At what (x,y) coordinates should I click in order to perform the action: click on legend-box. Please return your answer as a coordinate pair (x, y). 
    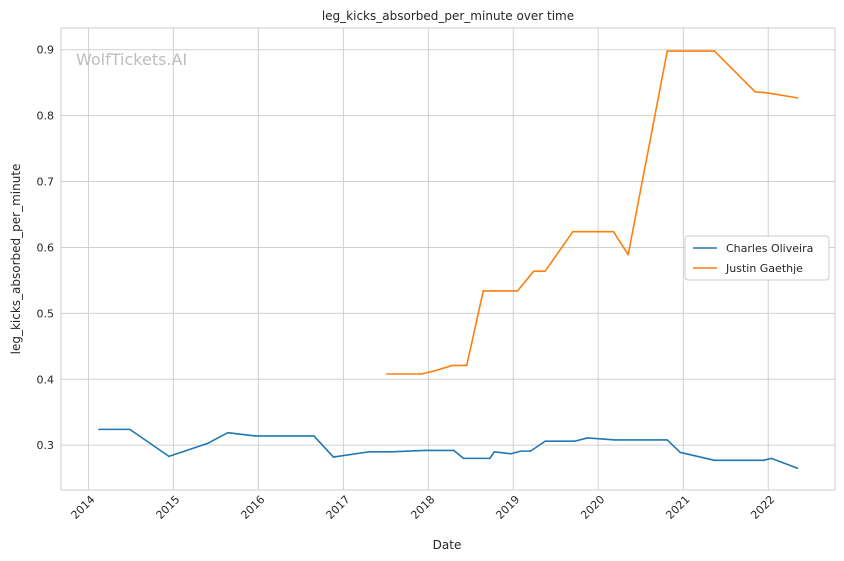
    Looking at the image, I should click on (757, 258).